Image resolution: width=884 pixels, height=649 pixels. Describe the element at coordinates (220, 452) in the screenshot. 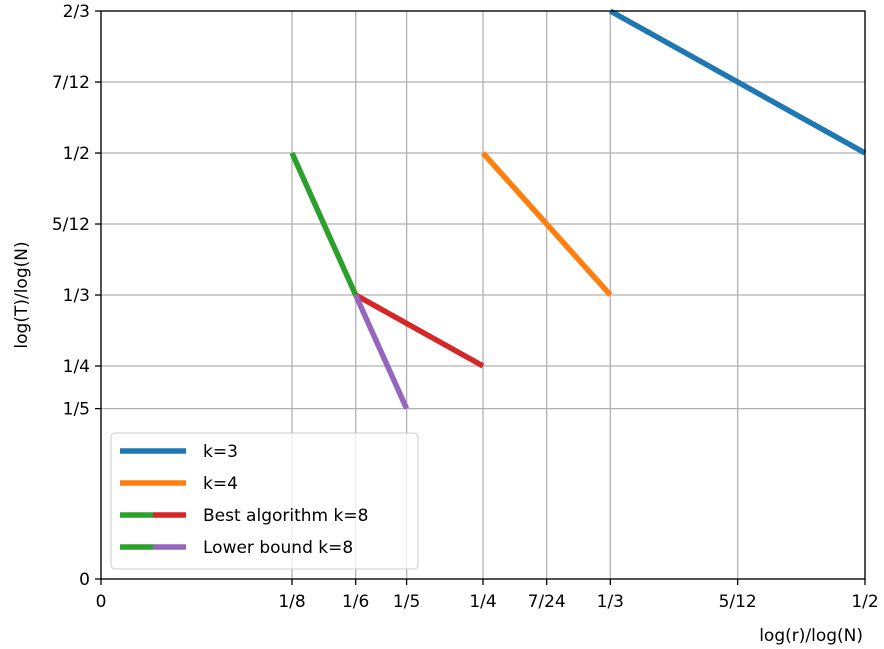

I see `legend-label: k=3` at that location.